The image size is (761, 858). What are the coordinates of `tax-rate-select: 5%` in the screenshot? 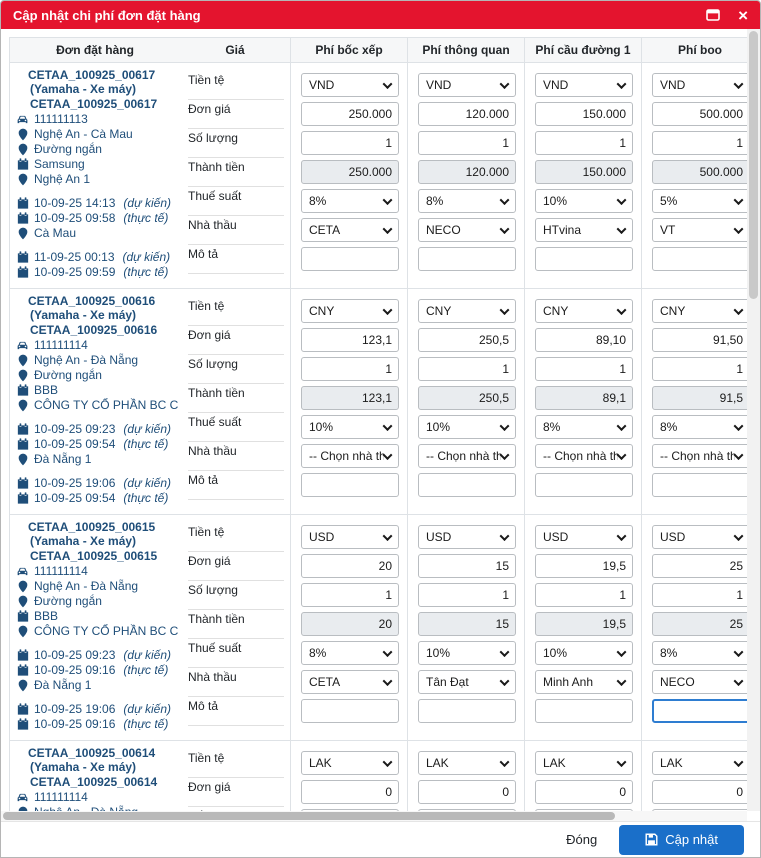 It's located at (699, 201).